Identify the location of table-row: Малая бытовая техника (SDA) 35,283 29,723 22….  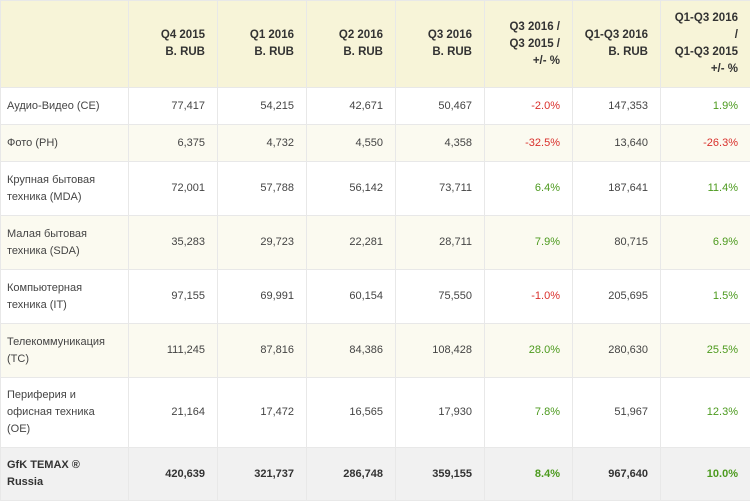
(375, 242).